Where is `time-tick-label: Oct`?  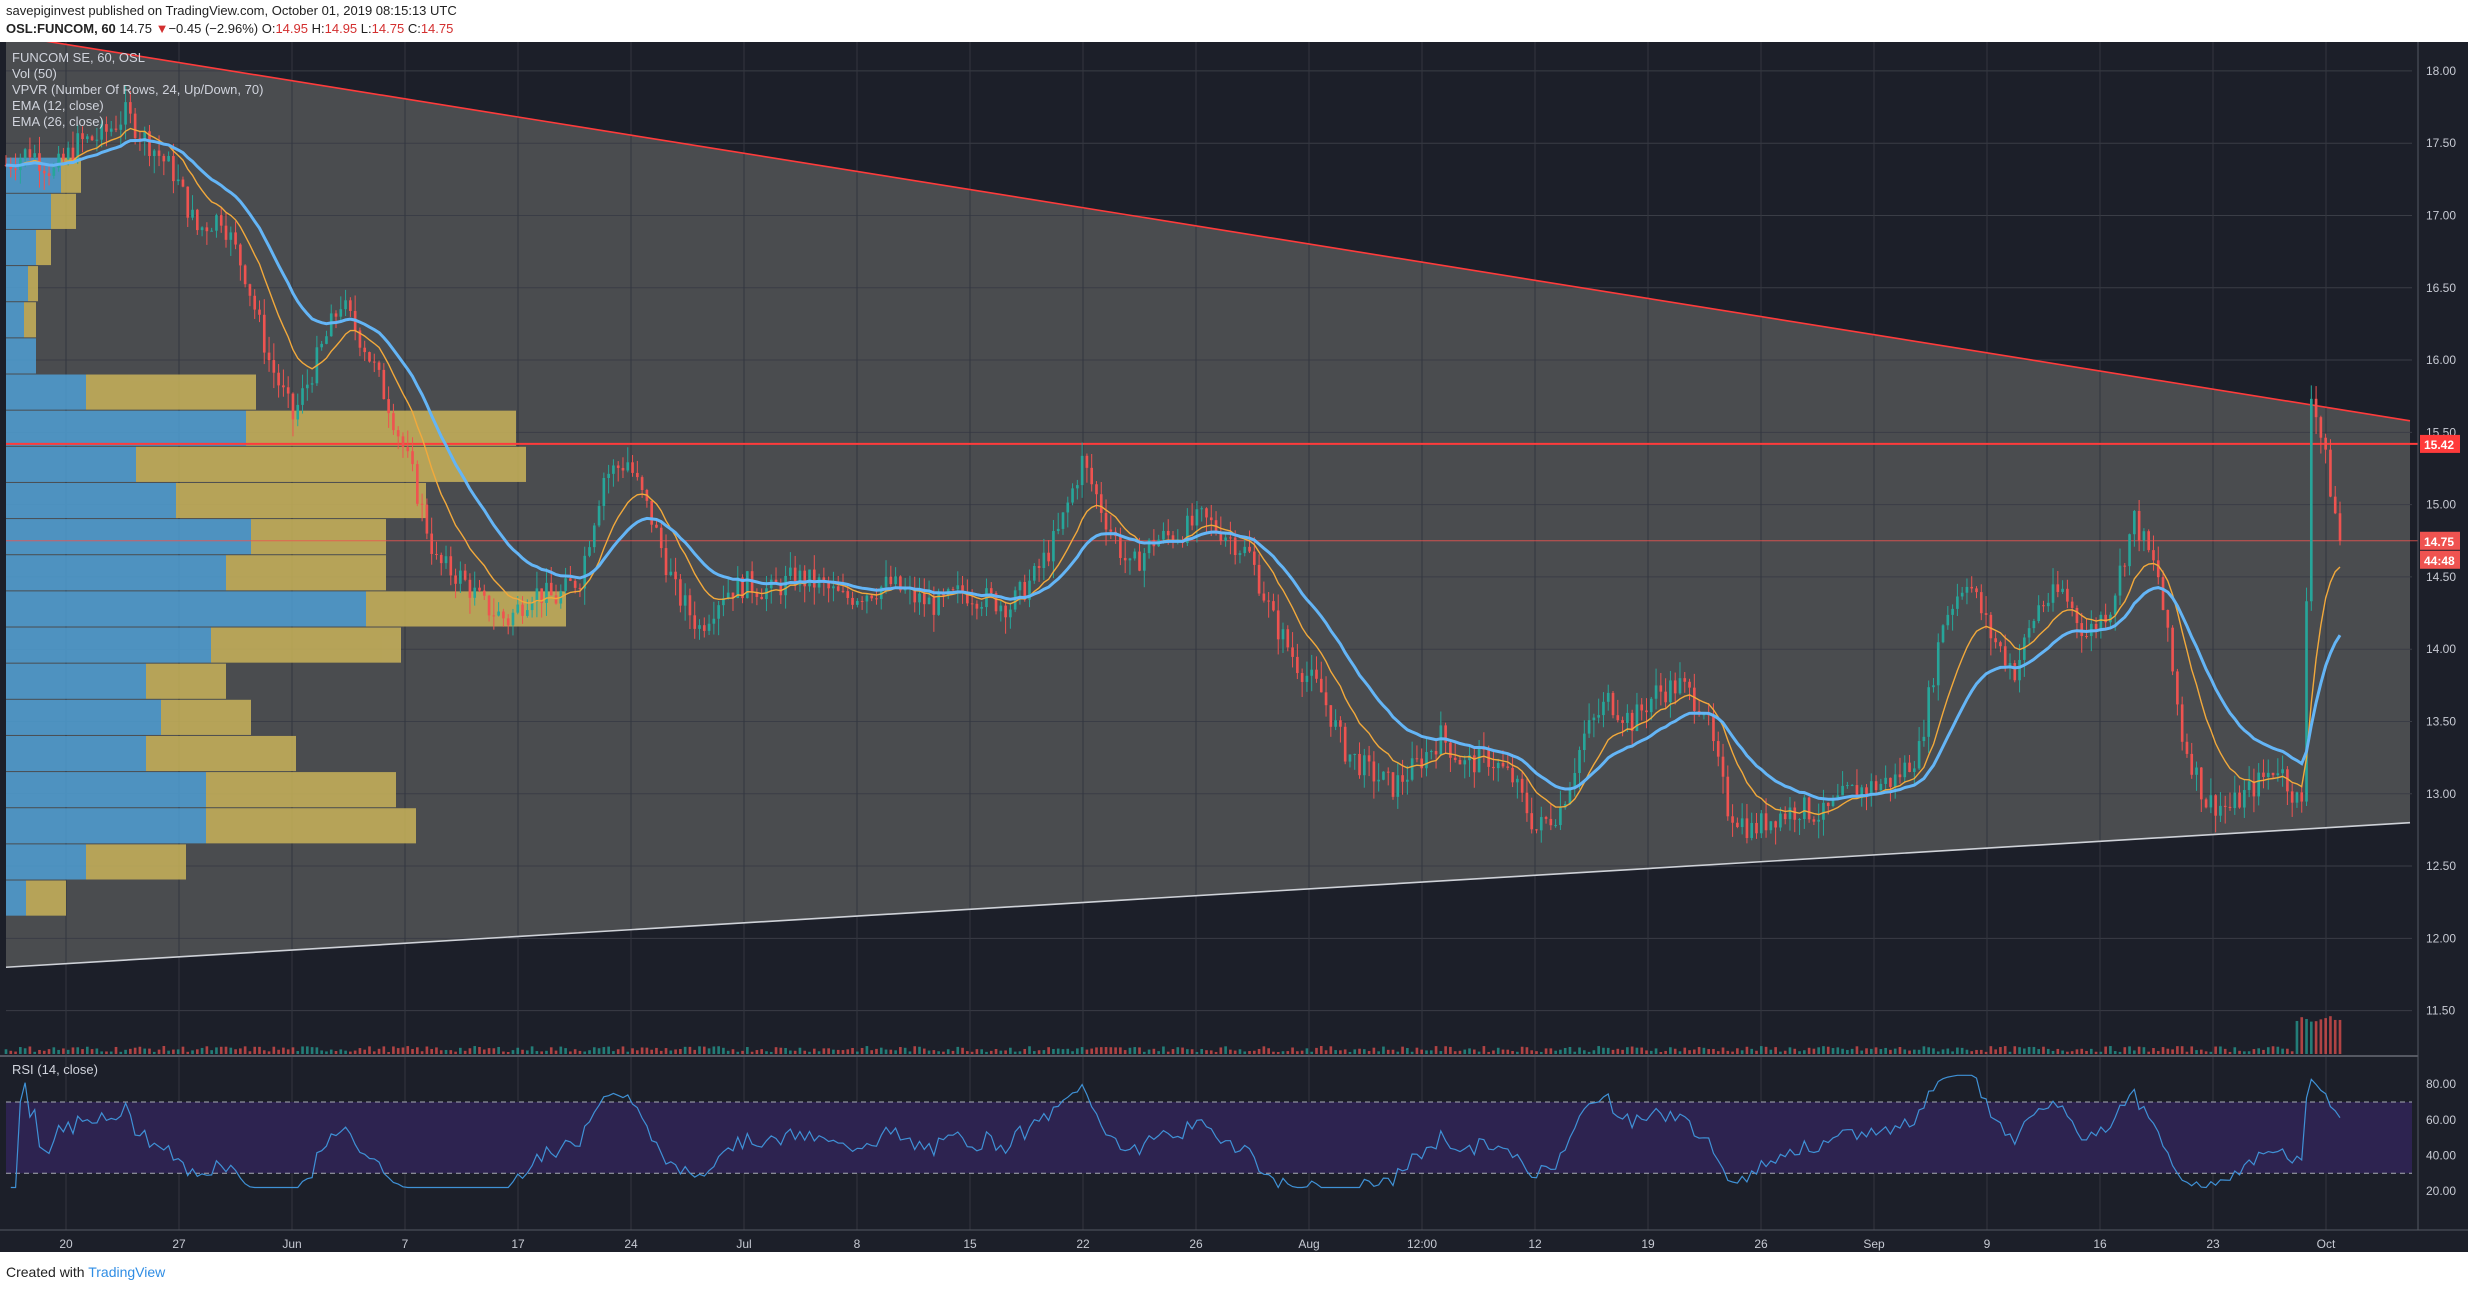
time-tick-label: Oct is located at coordinates (2326, 1244).